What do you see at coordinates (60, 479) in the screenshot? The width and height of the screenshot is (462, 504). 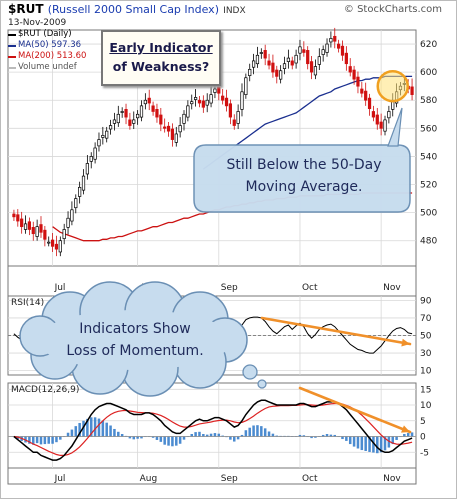 I see `month-label-bottom: Jul` at bounding box center [60, 479].